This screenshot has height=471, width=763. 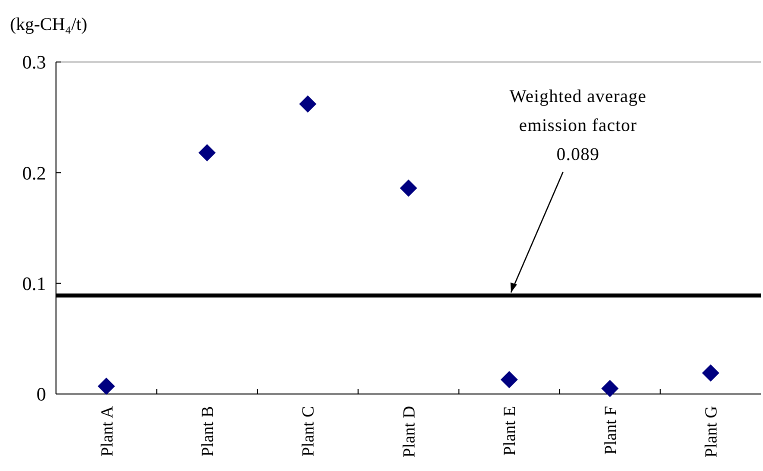 I want to click on x-tick-label: Plant G, so click(x=711, y=432).